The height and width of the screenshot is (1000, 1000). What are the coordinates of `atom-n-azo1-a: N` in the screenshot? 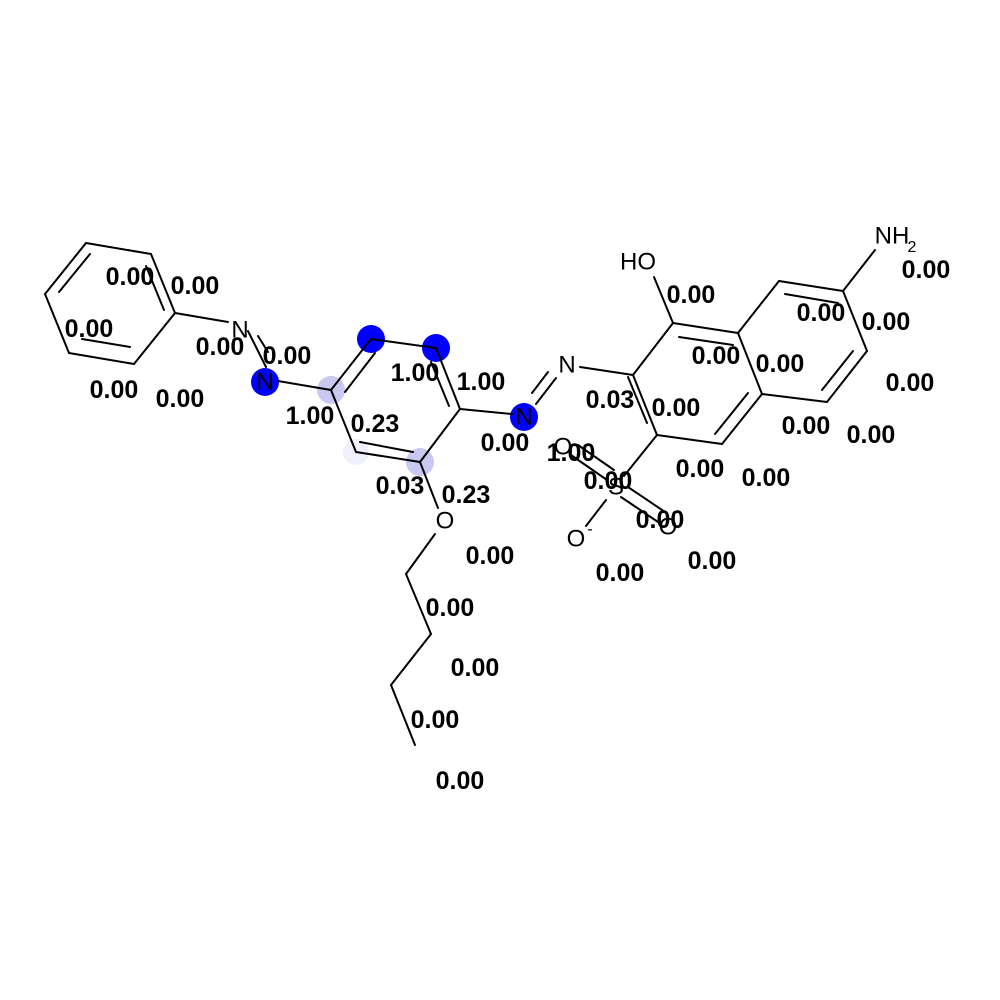 It's located at (239, 329).